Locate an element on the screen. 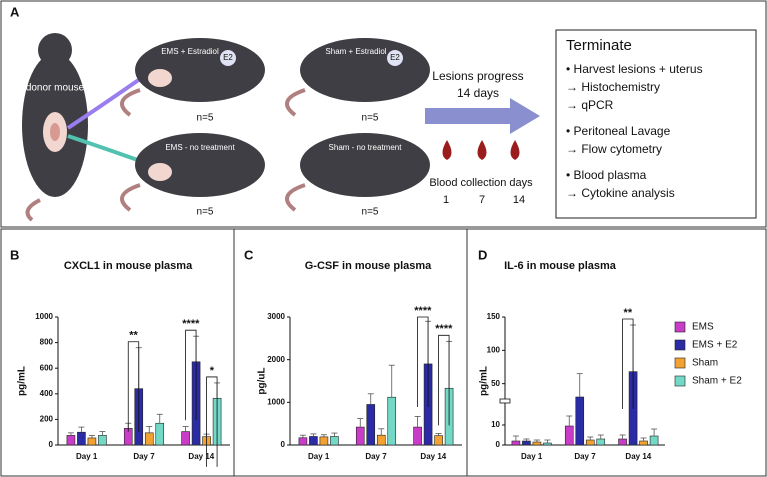 The width and height of the screenshot is (767, 477). progress-arrow is located at coordinates (482, 116).